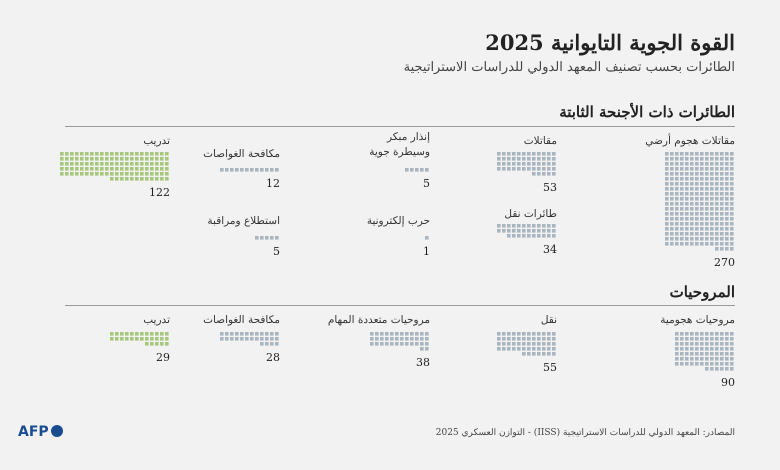 The height and width of the screenshot is (470, 780). What do you see at coordinates (398, 221) in the screenshot?
I see `category-label: حرب إلكترونية` at bounding box center [398, 221].